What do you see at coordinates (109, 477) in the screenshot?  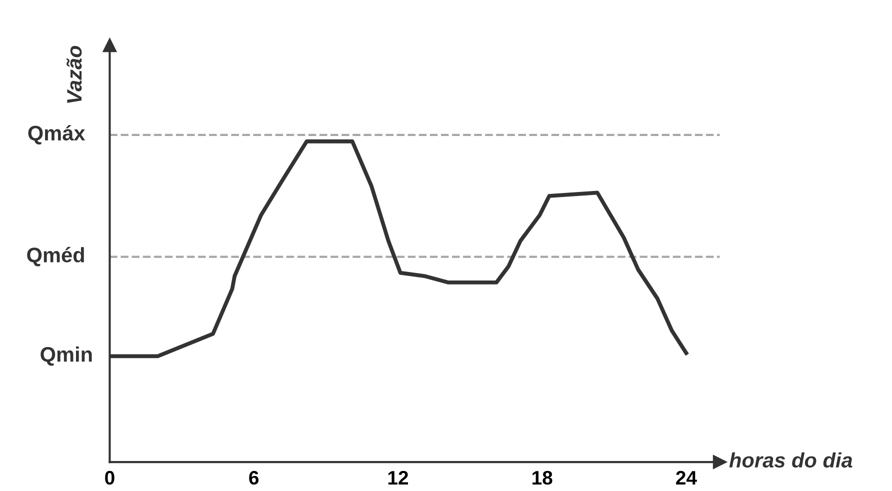 I see `x-tick-label: 0` at bounding box center [109, 477].